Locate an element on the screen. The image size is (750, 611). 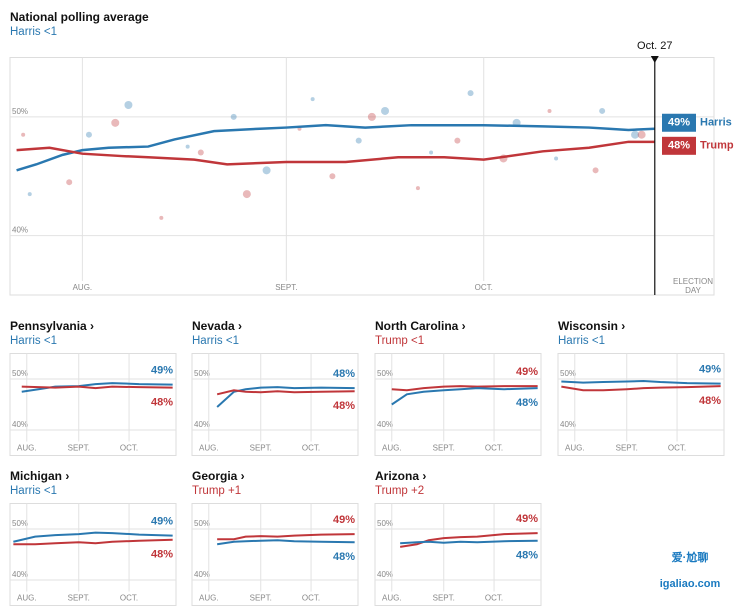
chart-title: National polling average is located at coordinates (79, 17).